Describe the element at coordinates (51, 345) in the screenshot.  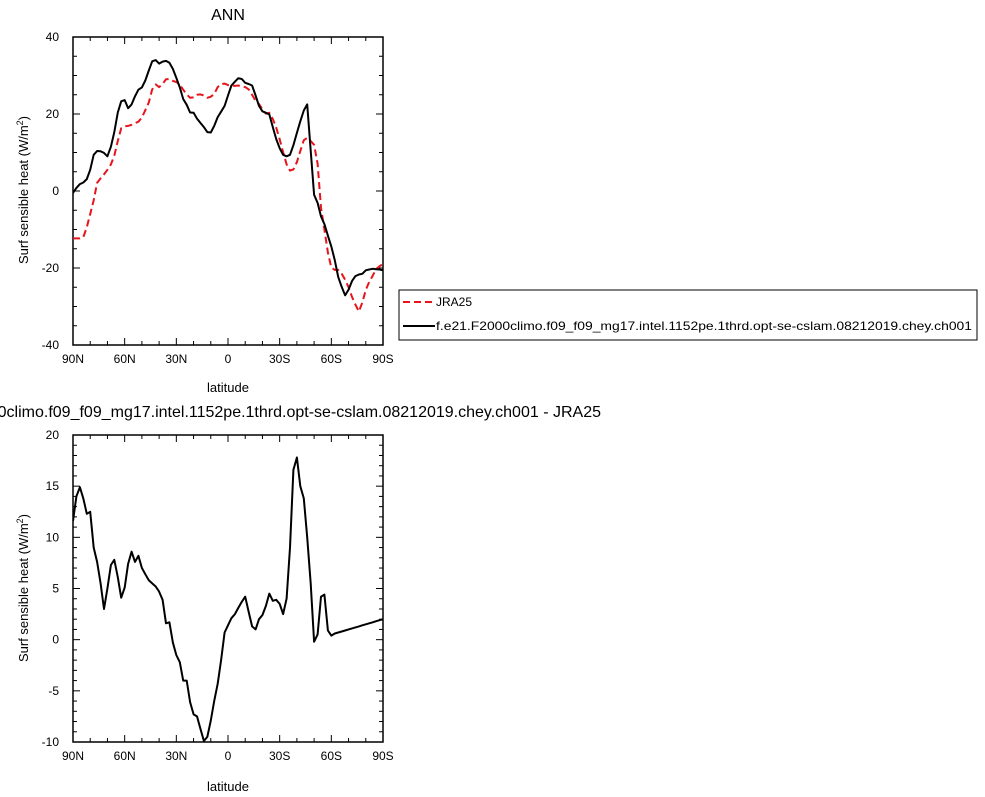
I see `panel-1-y-tick-label: -40` at that location.